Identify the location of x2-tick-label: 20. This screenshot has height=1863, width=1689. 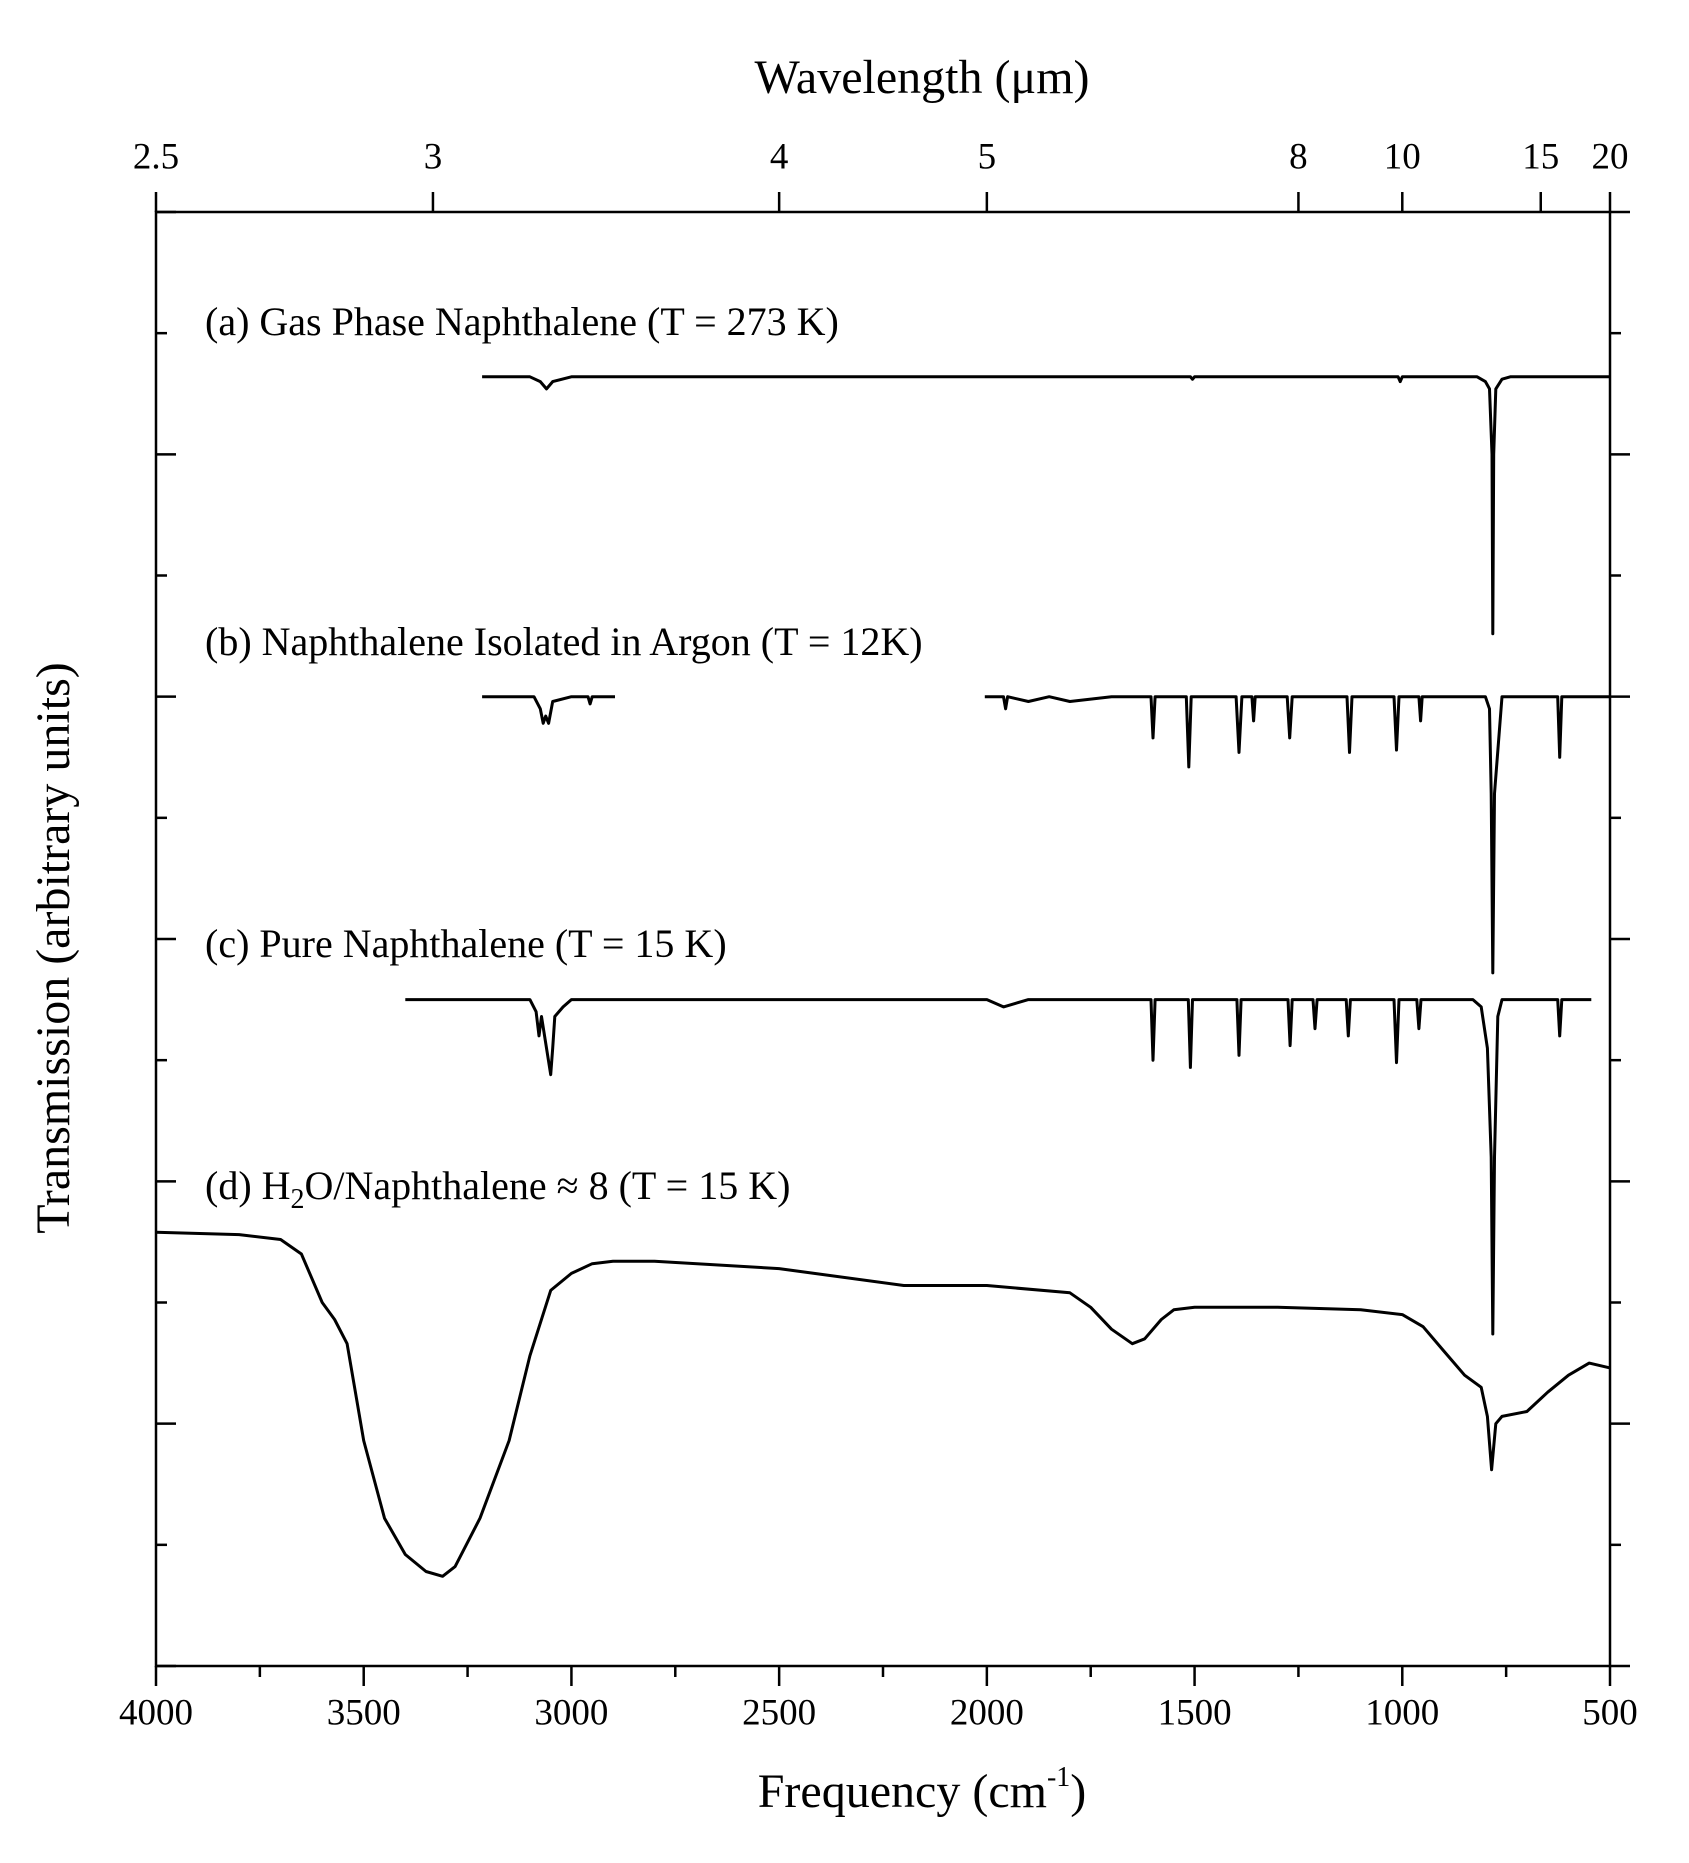
(1610, 156).